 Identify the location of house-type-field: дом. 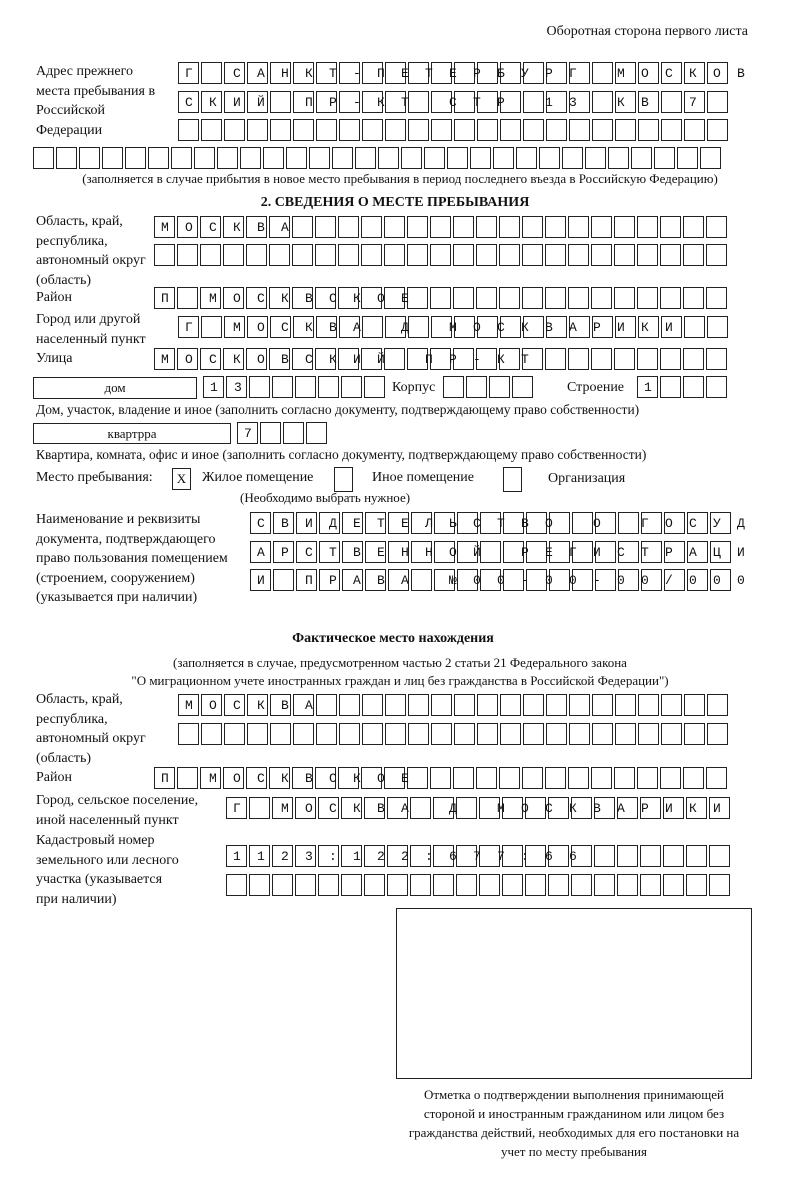
(115, 388).